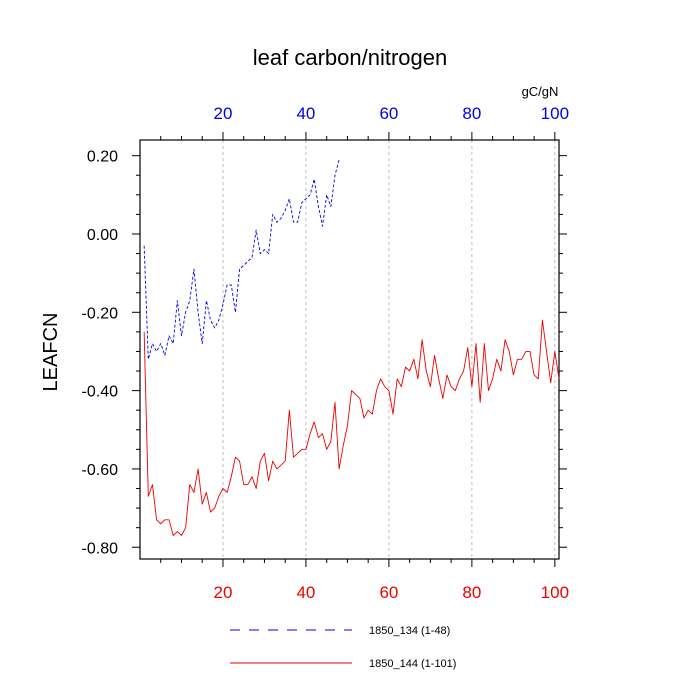 Image resolution: width=700 pixels, height=700 pixels. What do you see at coordinates (471, 113) in the screenshot?
I see `x-top-tick-label: 80` at bounding box center [471, 113].